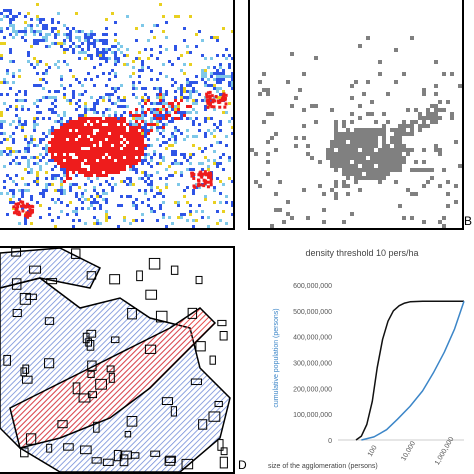 The height and width of the screenshot is (474, 474). Describe the element at coordinates (312, 286) in the screenshot. I see `y-tick-label: 600,000,000` at that location.